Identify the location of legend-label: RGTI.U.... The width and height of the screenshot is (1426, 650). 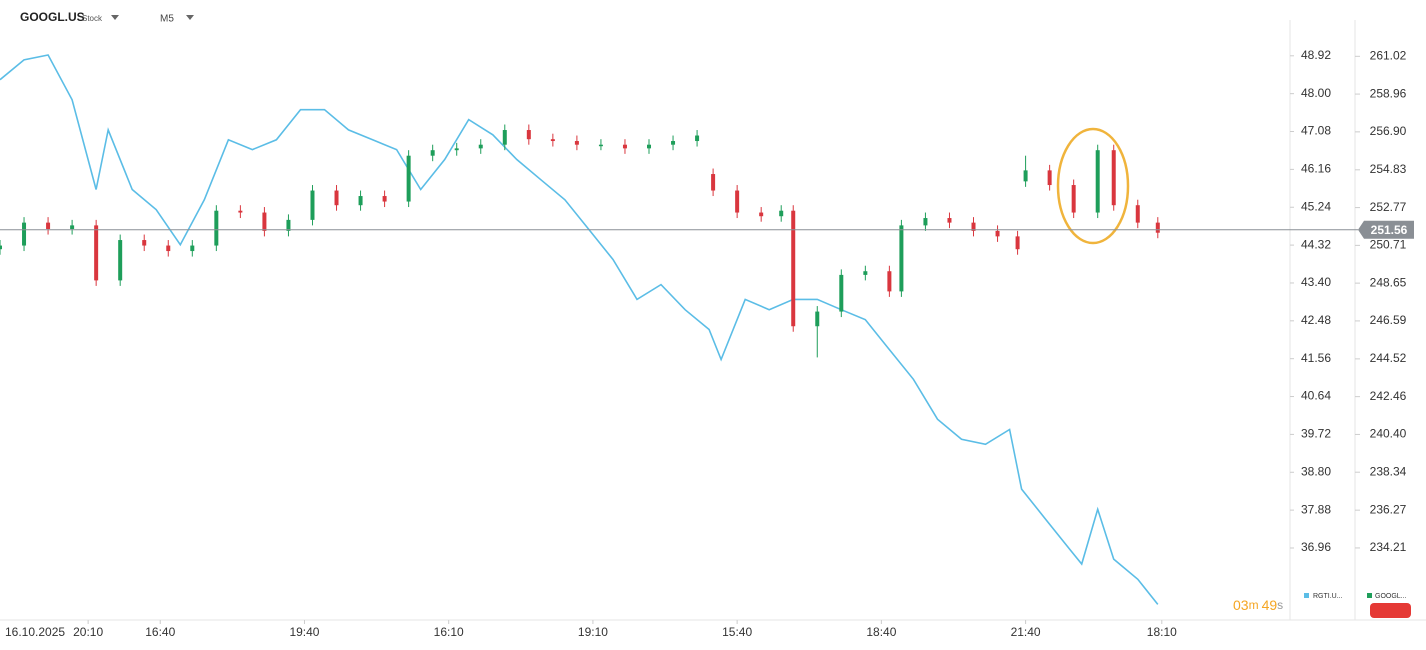
(1328, 596).